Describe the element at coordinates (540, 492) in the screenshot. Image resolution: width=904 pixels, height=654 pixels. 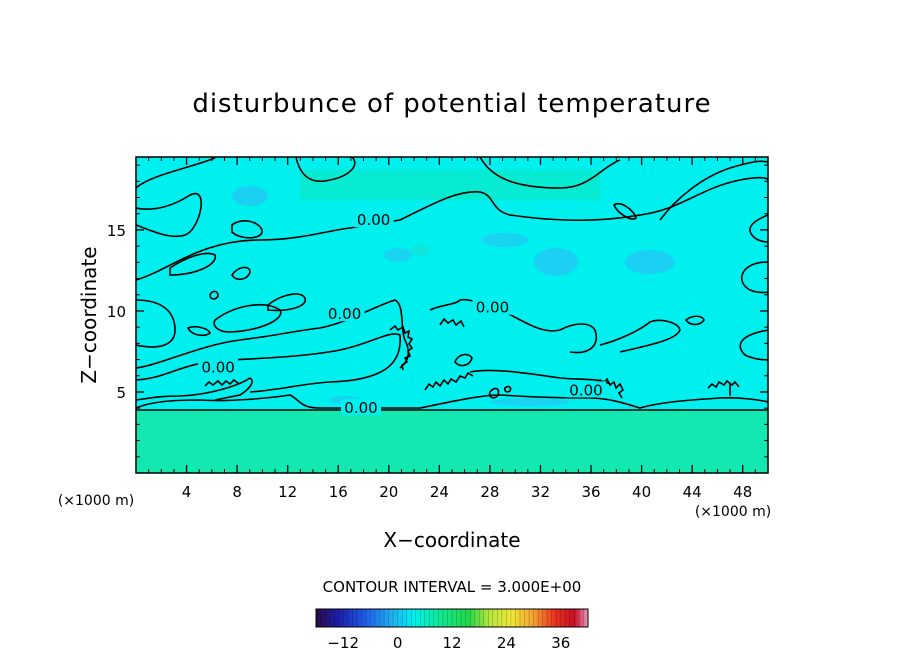
I see `x-tick-label: 32` at that location.